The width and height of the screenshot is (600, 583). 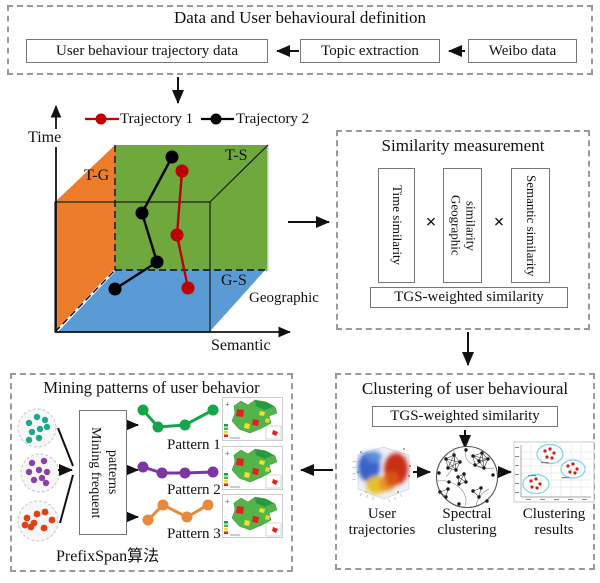 I want to click on cluster-ellipses, so click(x=554, y=469).